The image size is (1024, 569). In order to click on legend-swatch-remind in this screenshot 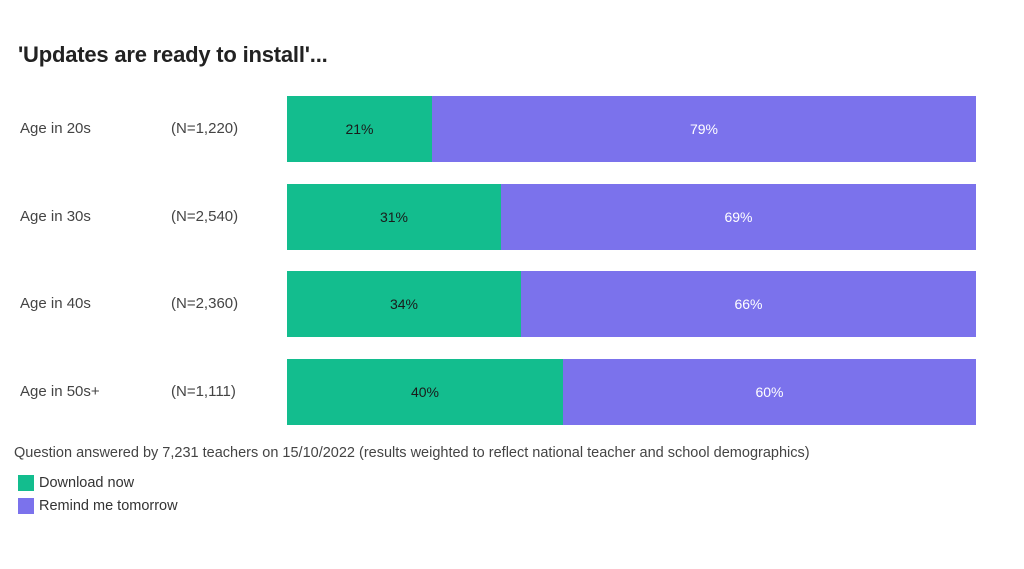, I will do `click(26, 506)`.